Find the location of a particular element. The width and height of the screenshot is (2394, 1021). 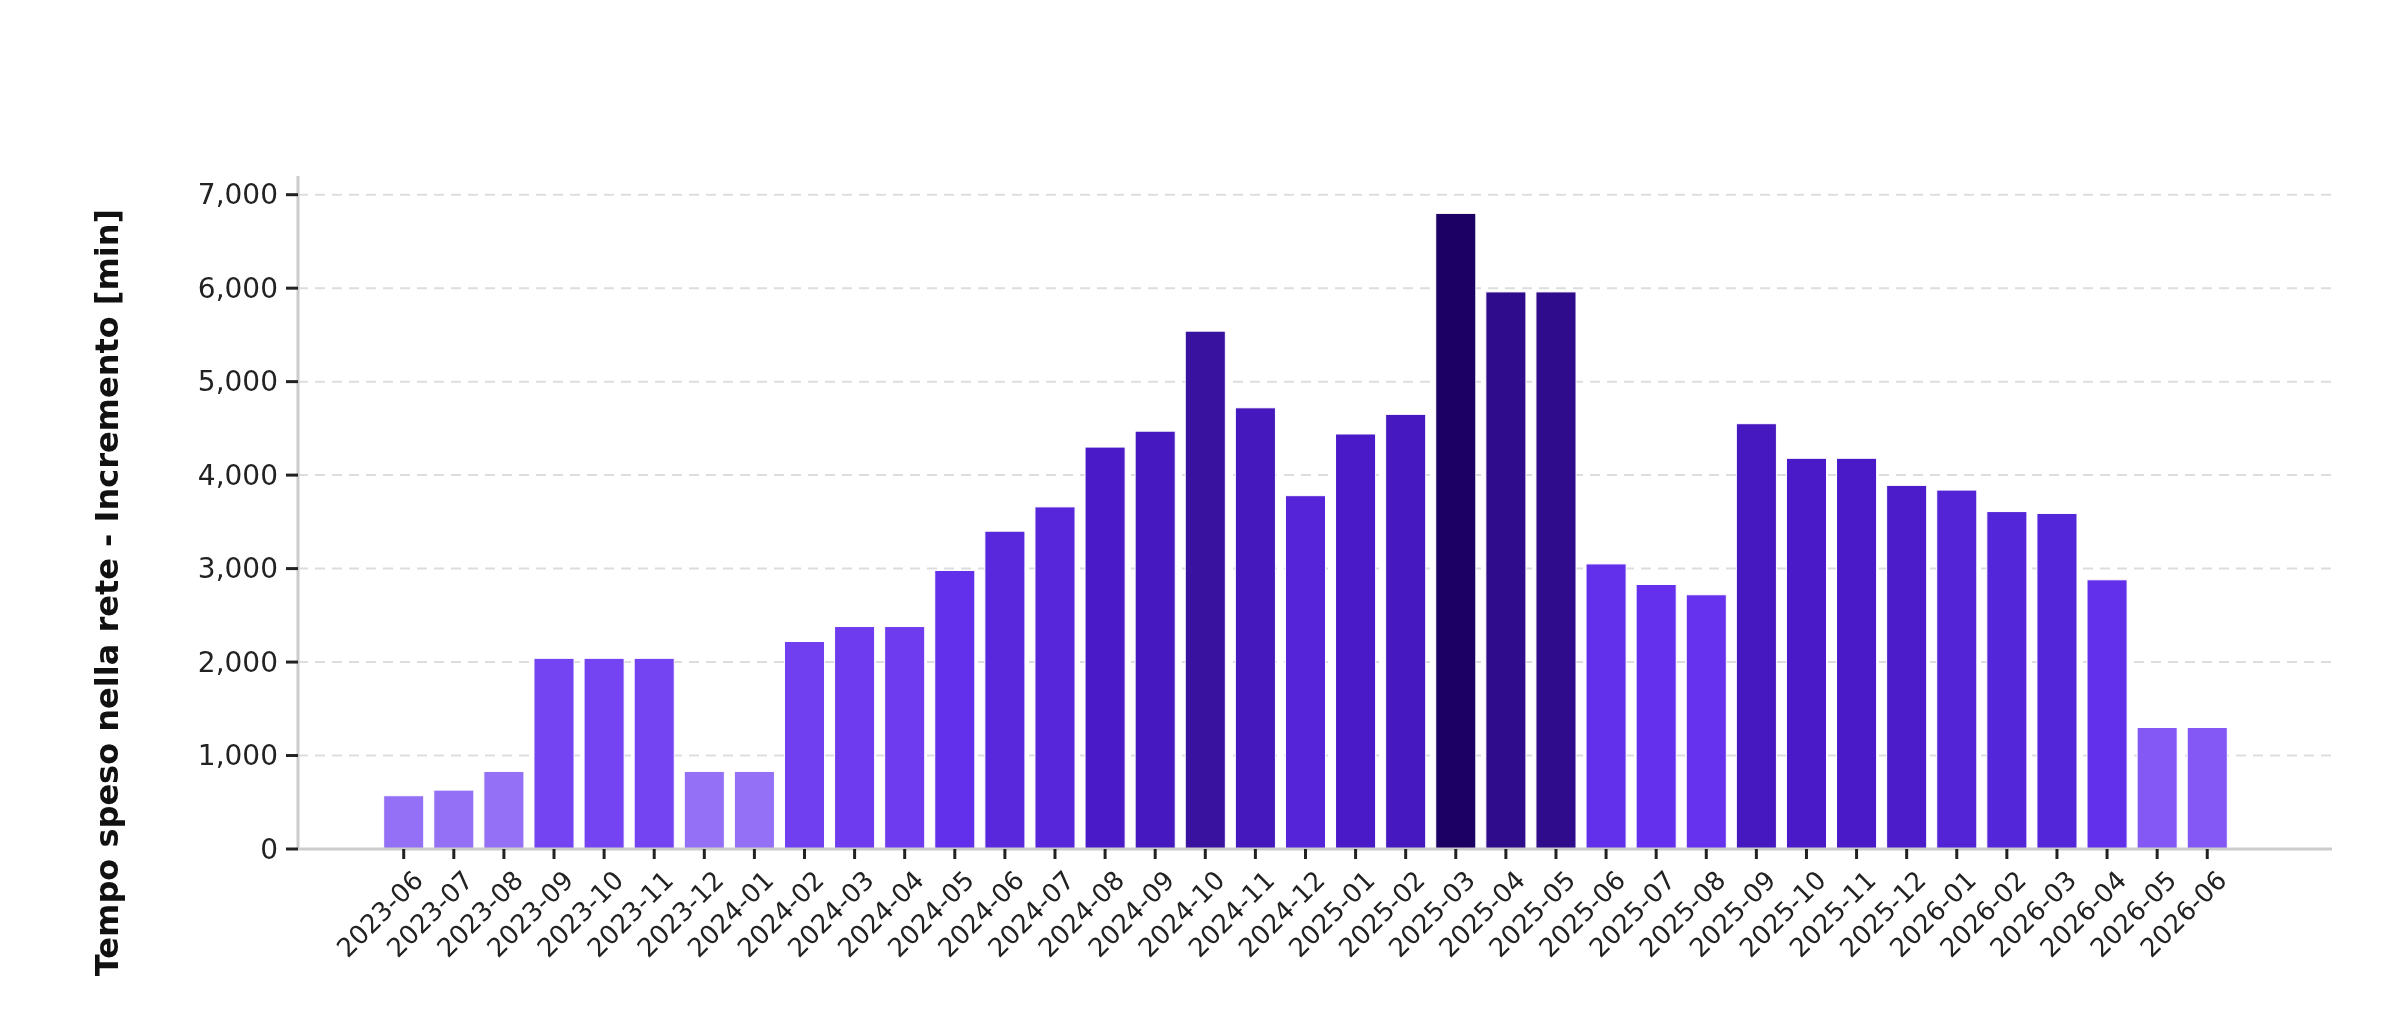

y-tick-label: 7,000 is located at coordinates (237, 195).